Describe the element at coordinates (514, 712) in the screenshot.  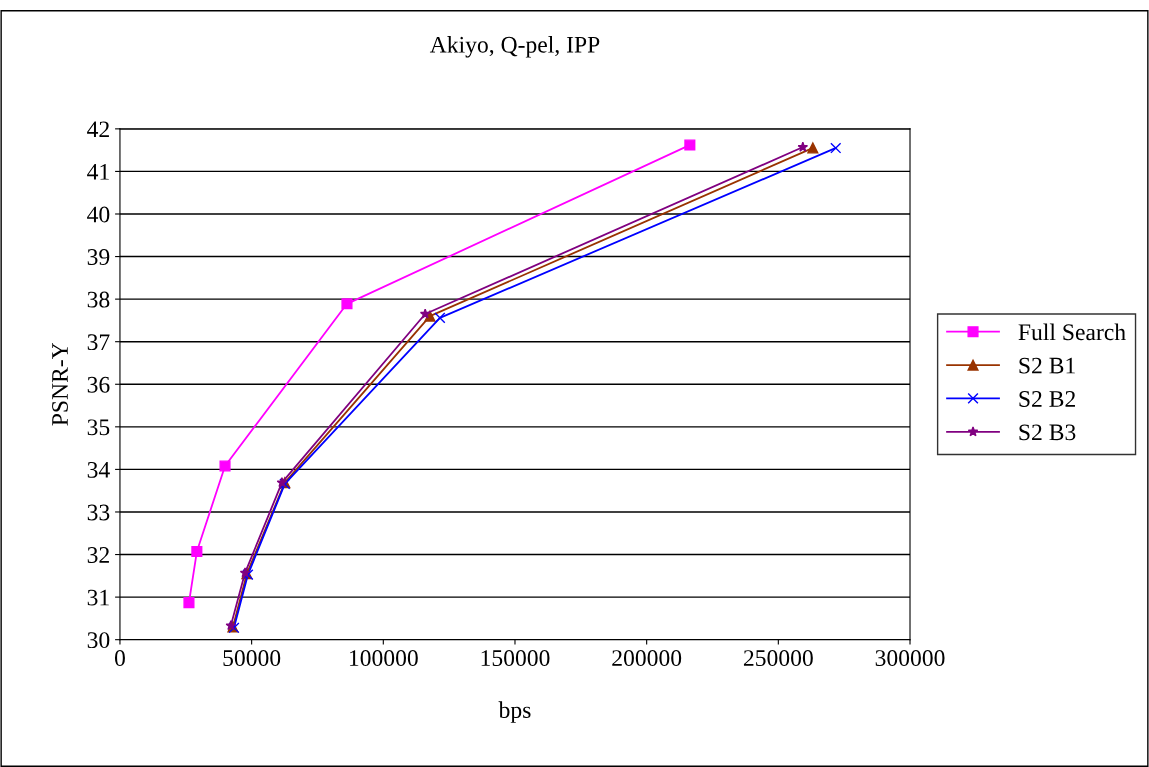
I see `x-axis-title: bps` at that location.